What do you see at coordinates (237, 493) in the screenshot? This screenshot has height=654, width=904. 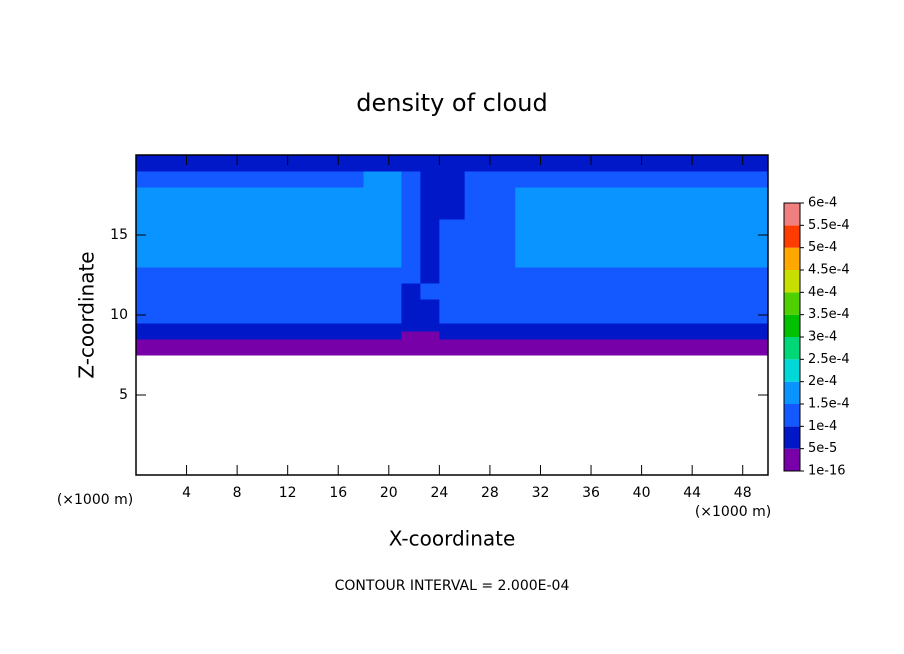 I see `x-tick-label: 8` at bounding box center [237, 493].